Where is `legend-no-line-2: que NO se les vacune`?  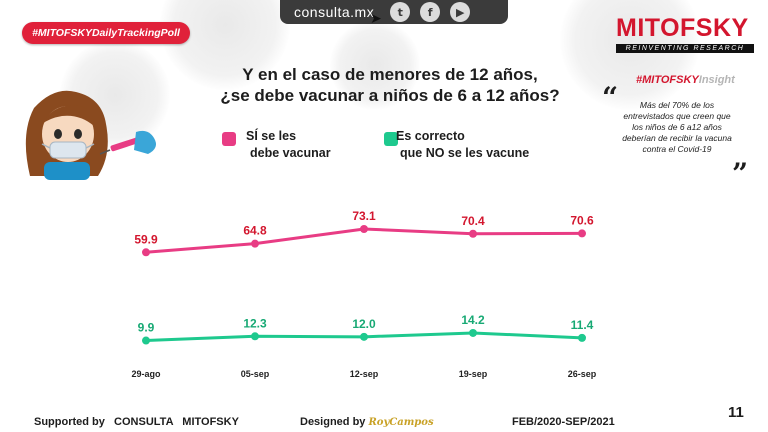 legend-no-line-2: que NO se les vacune is located at coordinates (465, 153).